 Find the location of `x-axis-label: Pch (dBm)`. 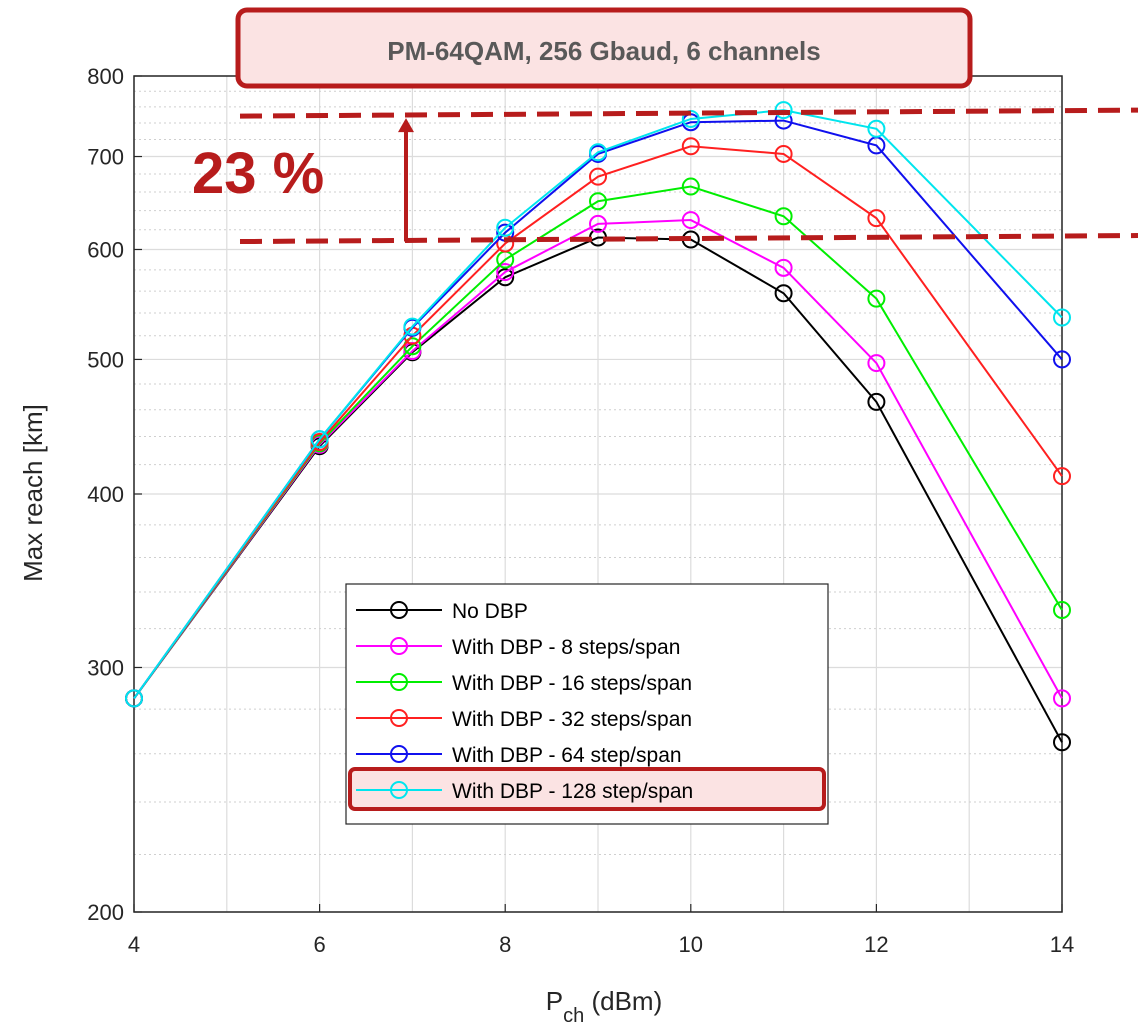

x-axis-label: Pch (dBm) is located at coordinates (604, 1006).